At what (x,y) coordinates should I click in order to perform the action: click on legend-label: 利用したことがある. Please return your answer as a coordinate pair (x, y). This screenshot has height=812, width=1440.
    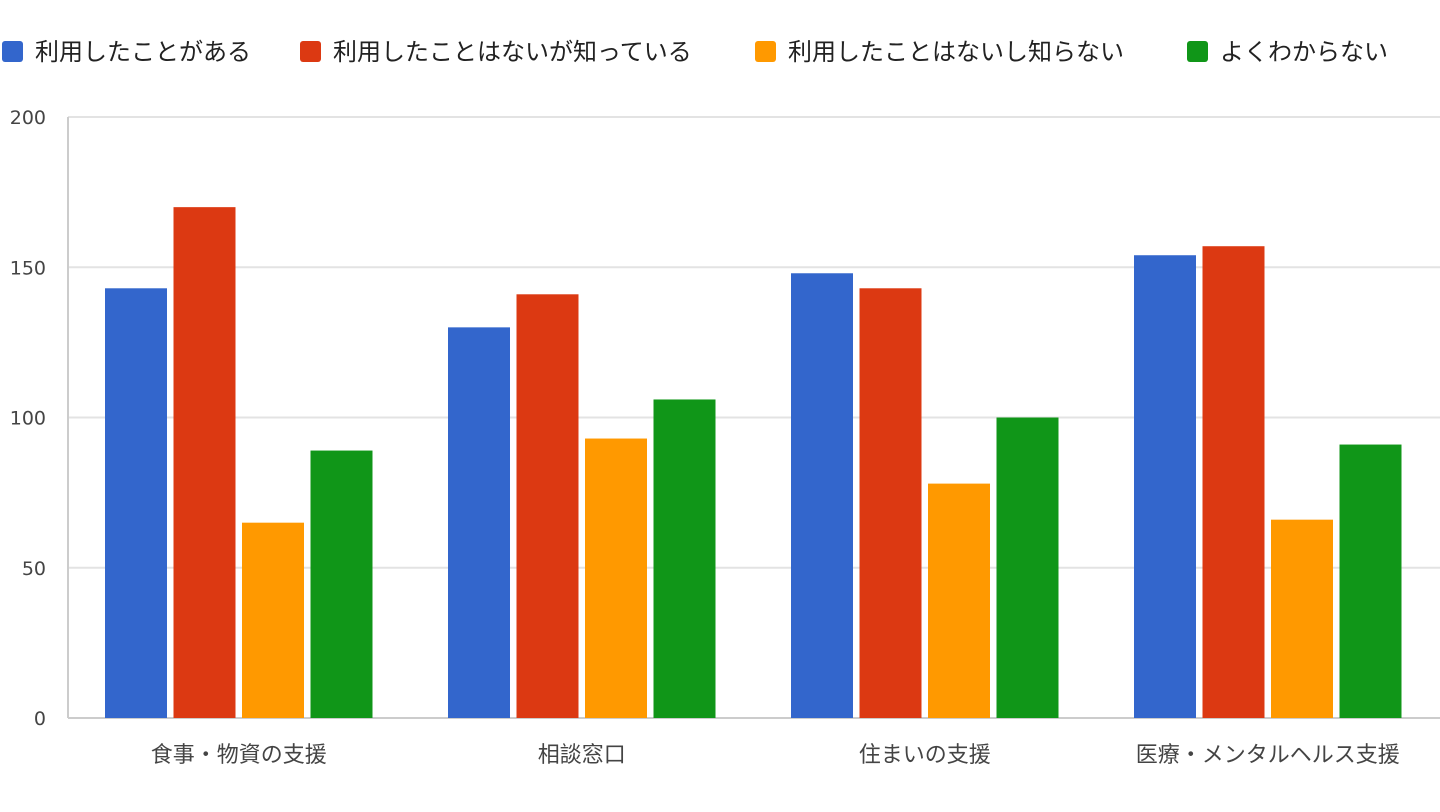
    Looking at the image, I should click on (143, 52).